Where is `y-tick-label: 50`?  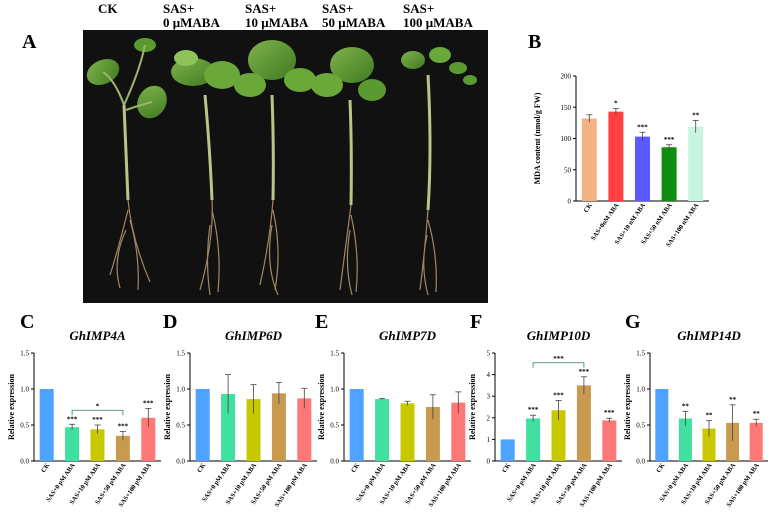 y-tick-label: 50 is located at coordinates (568, 170).